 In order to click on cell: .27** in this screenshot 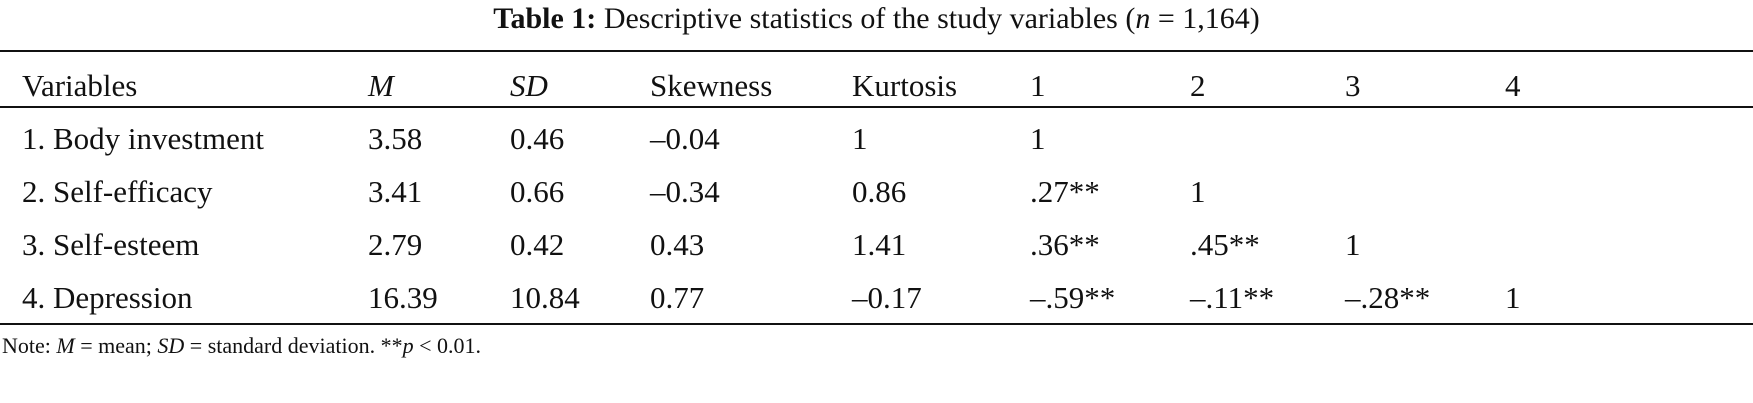, I will do `click(1065, 191)`.